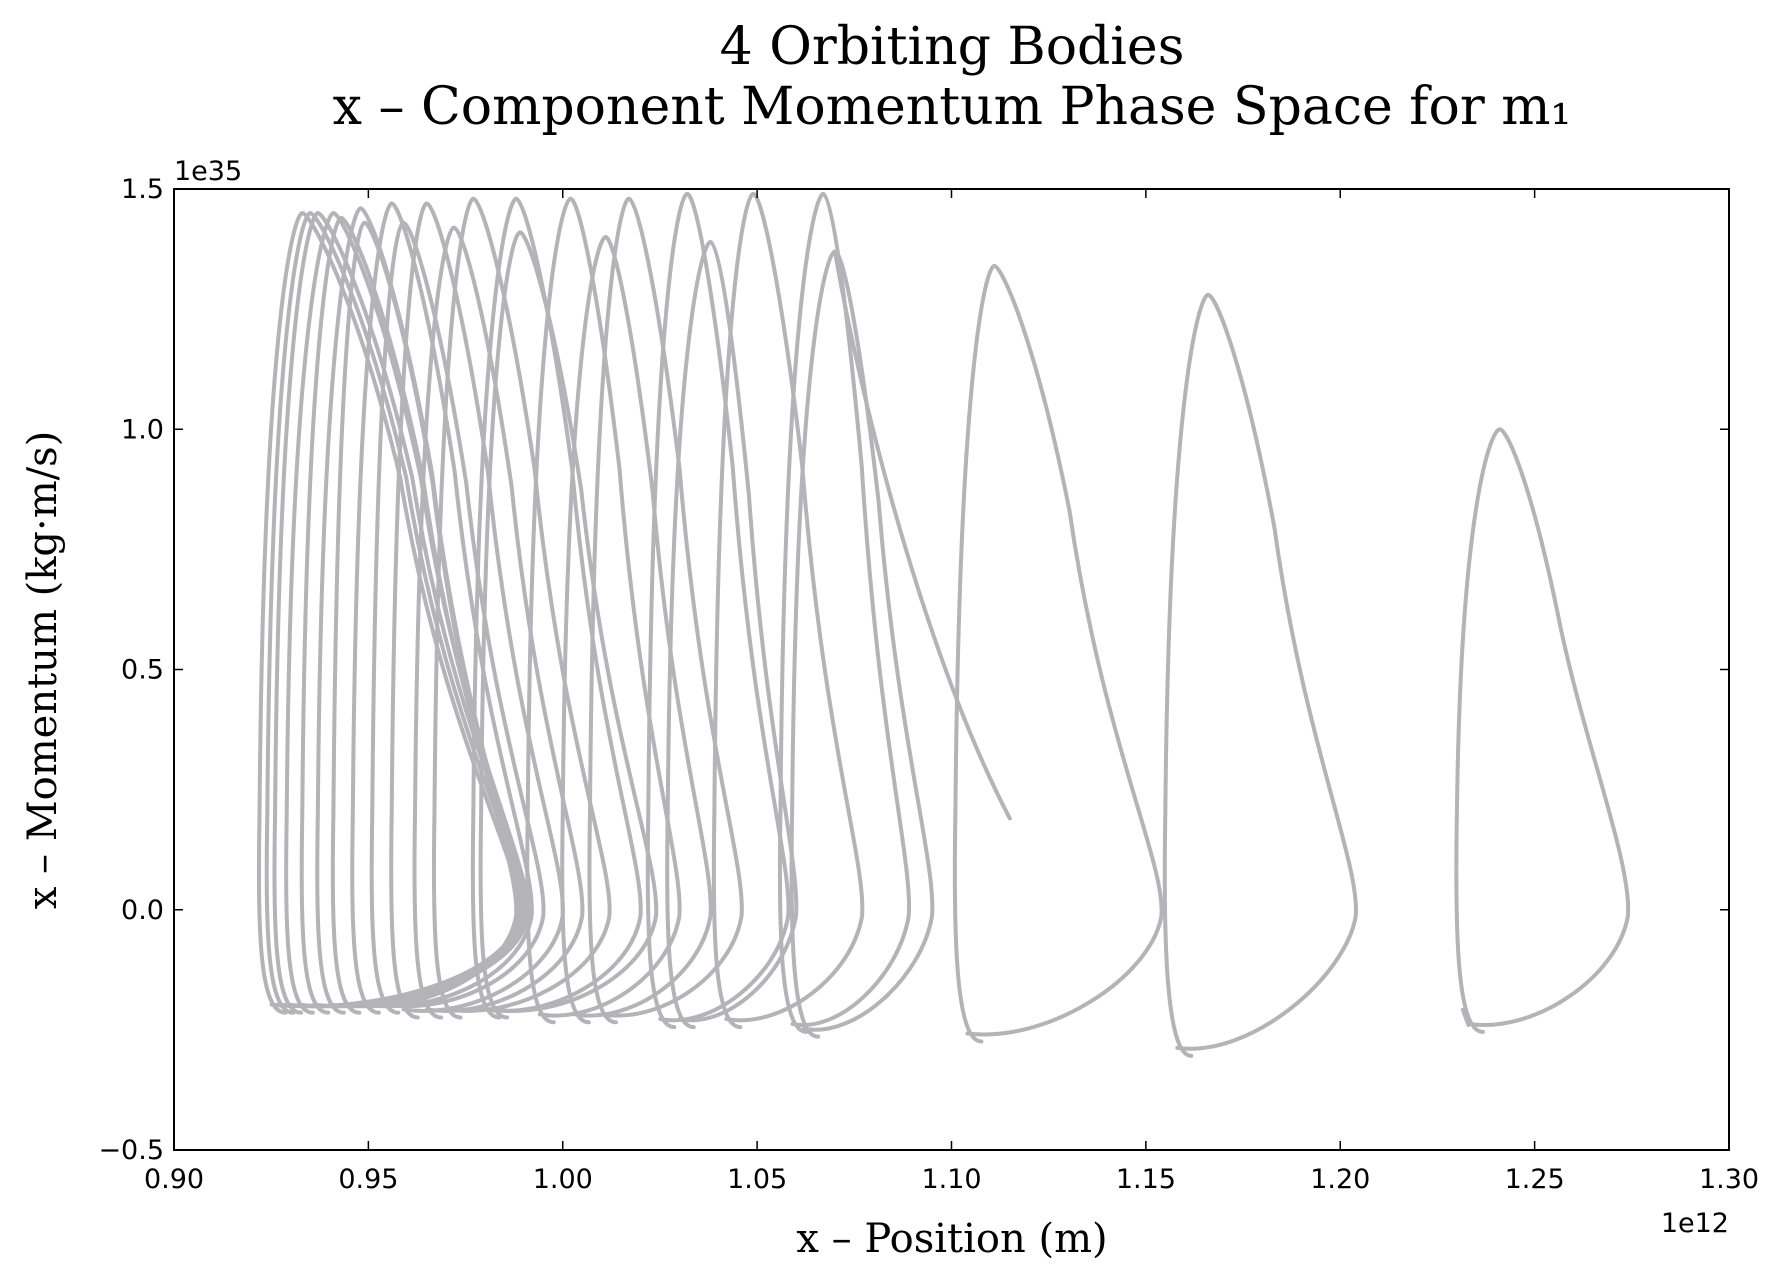  I want to click on x-offset-label: 1e12, so click(1695, 1223).